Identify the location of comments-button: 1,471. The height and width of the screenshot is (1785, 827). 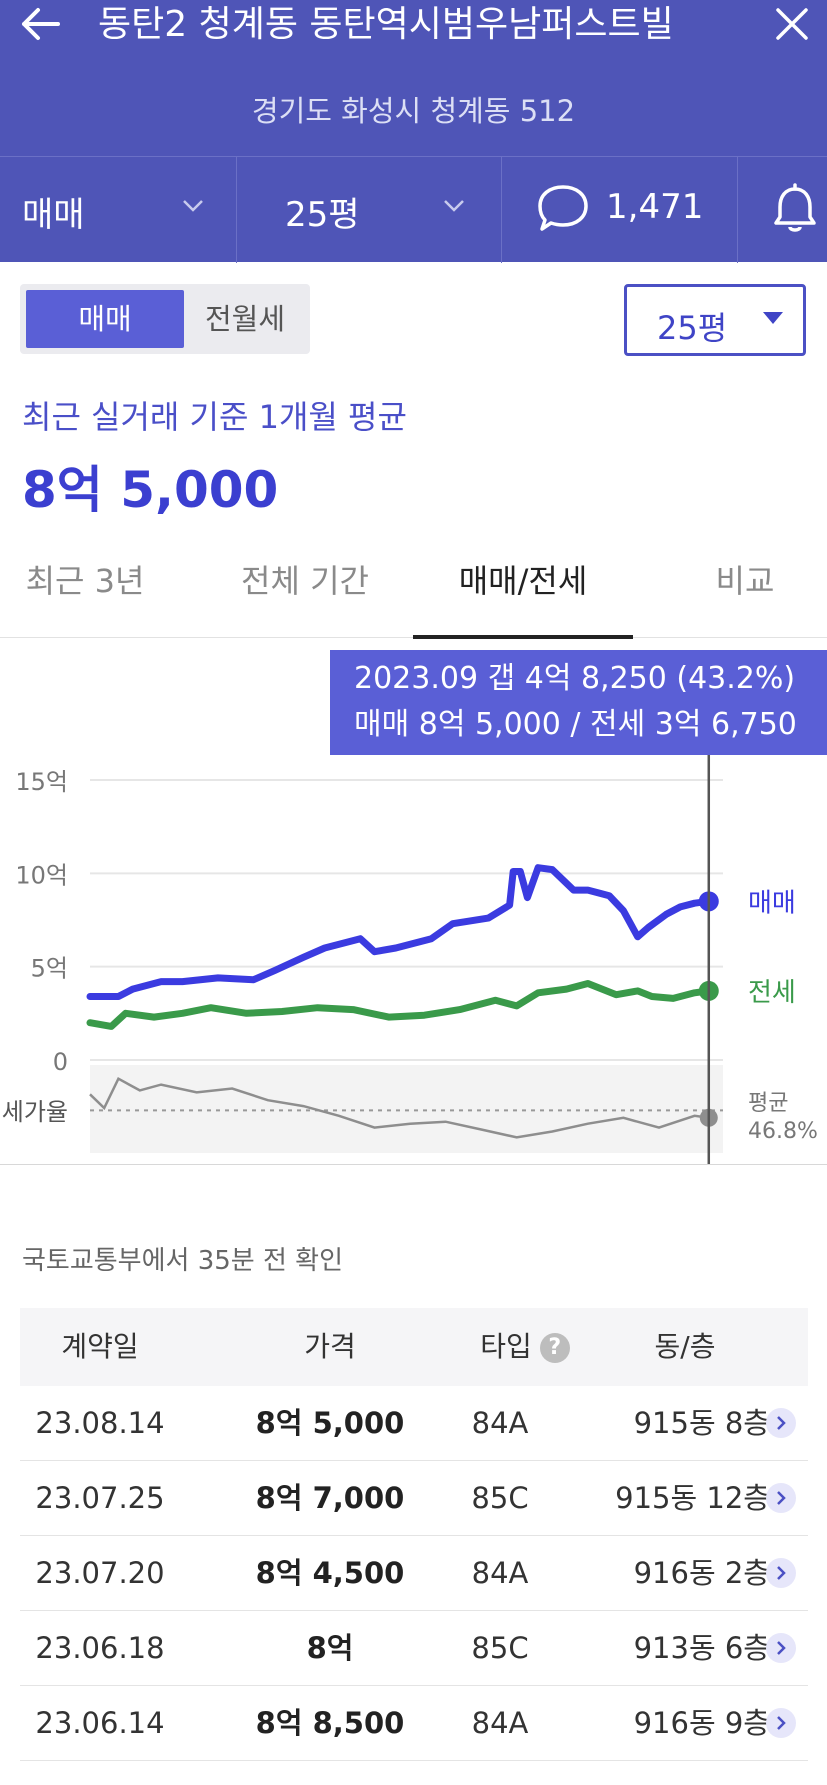
(620, 210).